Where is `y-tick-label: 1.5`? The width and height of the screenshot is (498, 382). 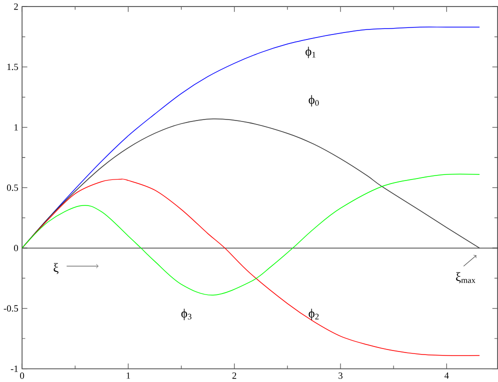
y-tick-label: 1.5 is located at coordinates (12, 67).